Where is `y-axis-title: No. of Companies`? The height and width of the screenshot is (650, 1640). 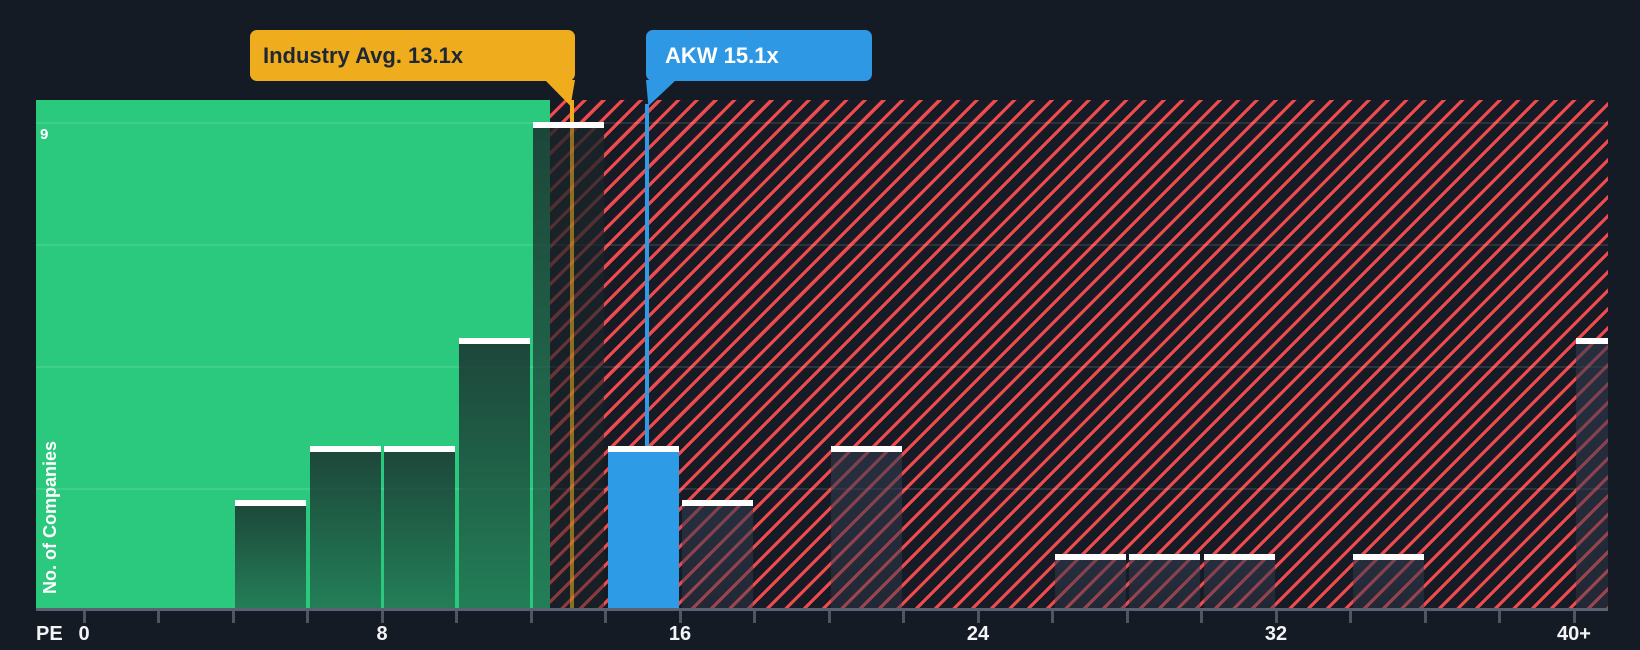
y-axis-title: No. of Companies is located at coordinates (50, 517).